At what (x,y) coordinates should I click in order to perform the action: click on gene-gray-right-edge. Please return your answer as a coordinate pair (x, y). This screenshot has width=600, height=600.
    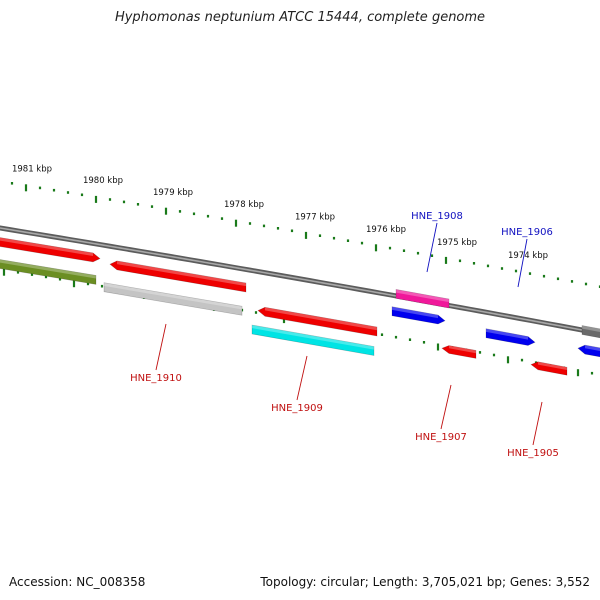
    Looking at the image, I should click on (590, 332).